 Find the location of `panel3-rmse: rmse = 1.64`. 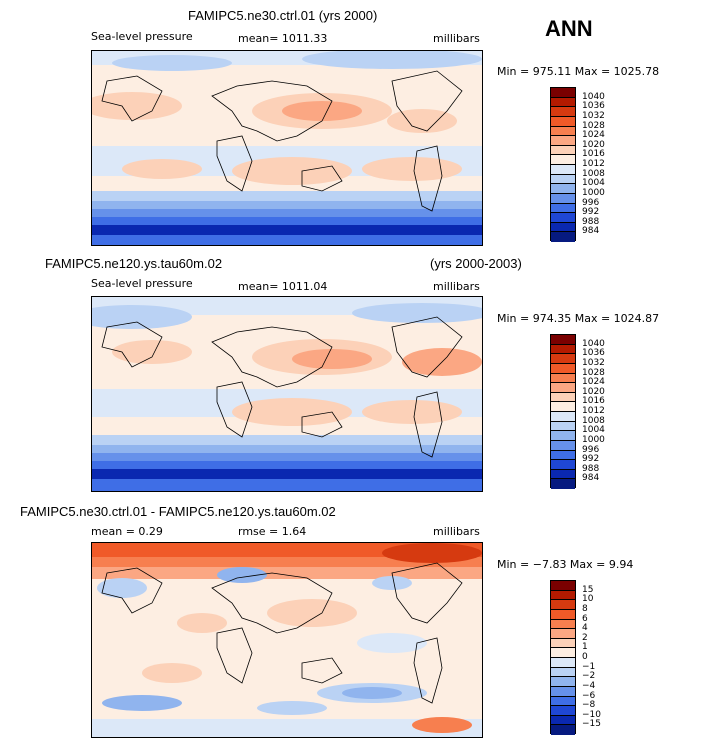

panel3-rmse: rmse = 1.64 is located at coordinates (272, 531).